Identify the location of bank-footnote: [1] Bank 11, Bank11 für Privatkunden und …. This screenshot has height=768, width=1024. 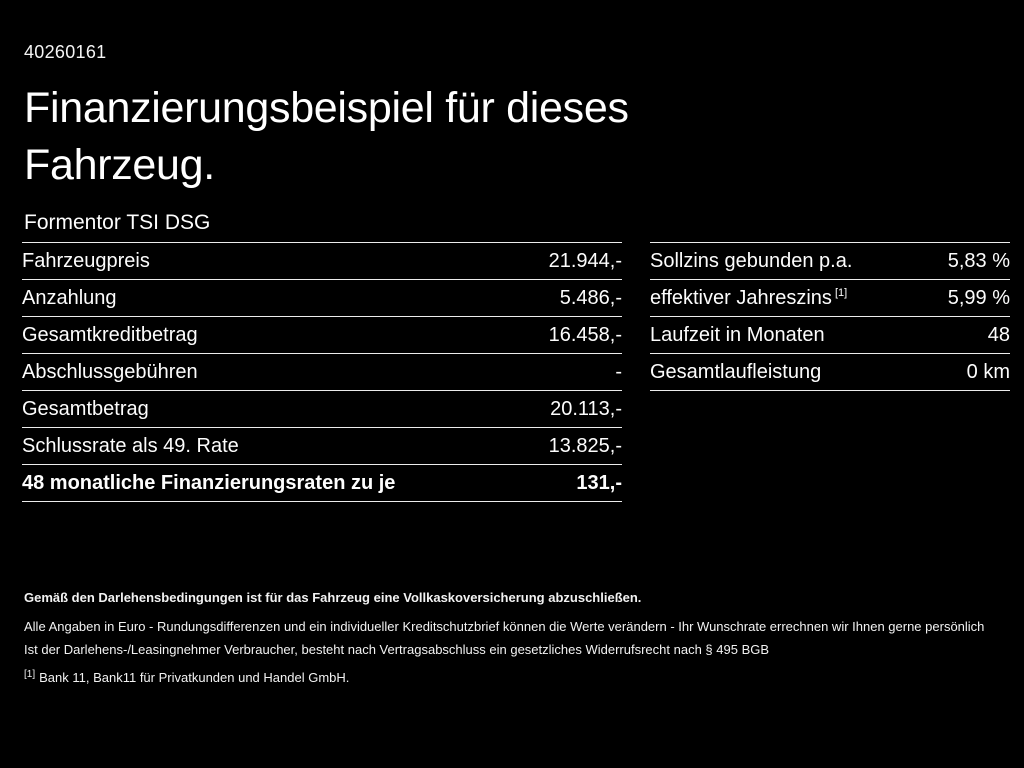
(513, 677).